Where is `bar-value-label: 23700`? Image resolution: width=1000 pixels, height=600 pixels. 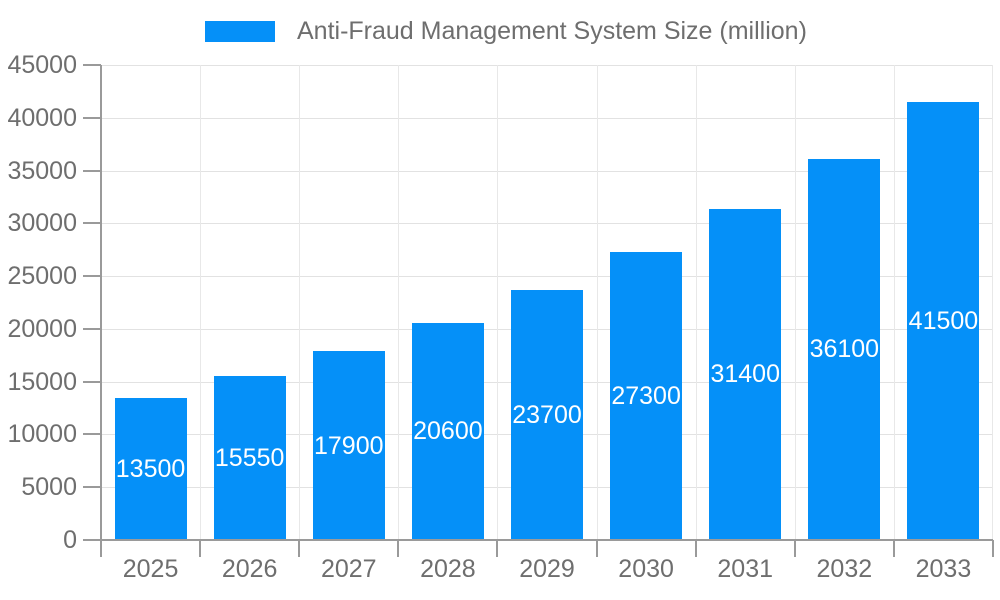
bar-value-label: 23700 is located at coordinates (547, 414).